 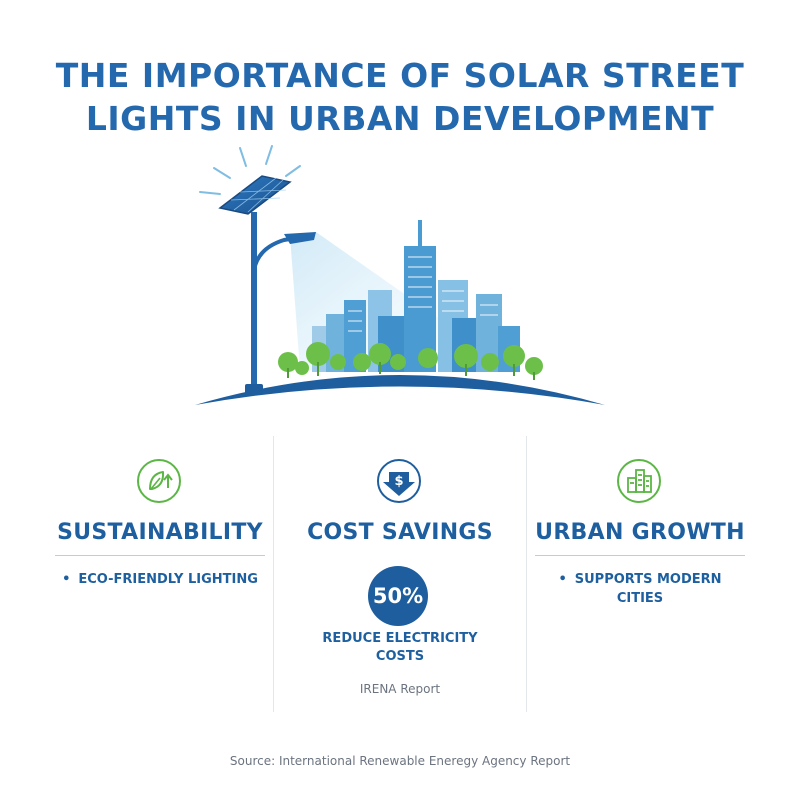 I want to click on bullet-item: • SUPPORTS MODERN CITIES, so click(x=640, y=589).